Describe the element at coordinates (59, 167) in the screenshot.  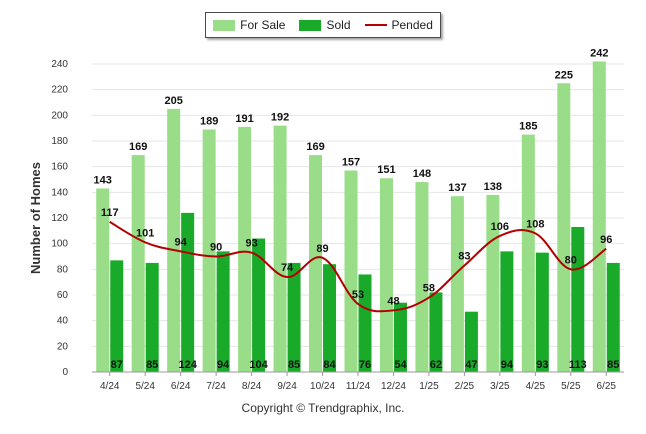
I see `y-tick-label: 160` at that location.